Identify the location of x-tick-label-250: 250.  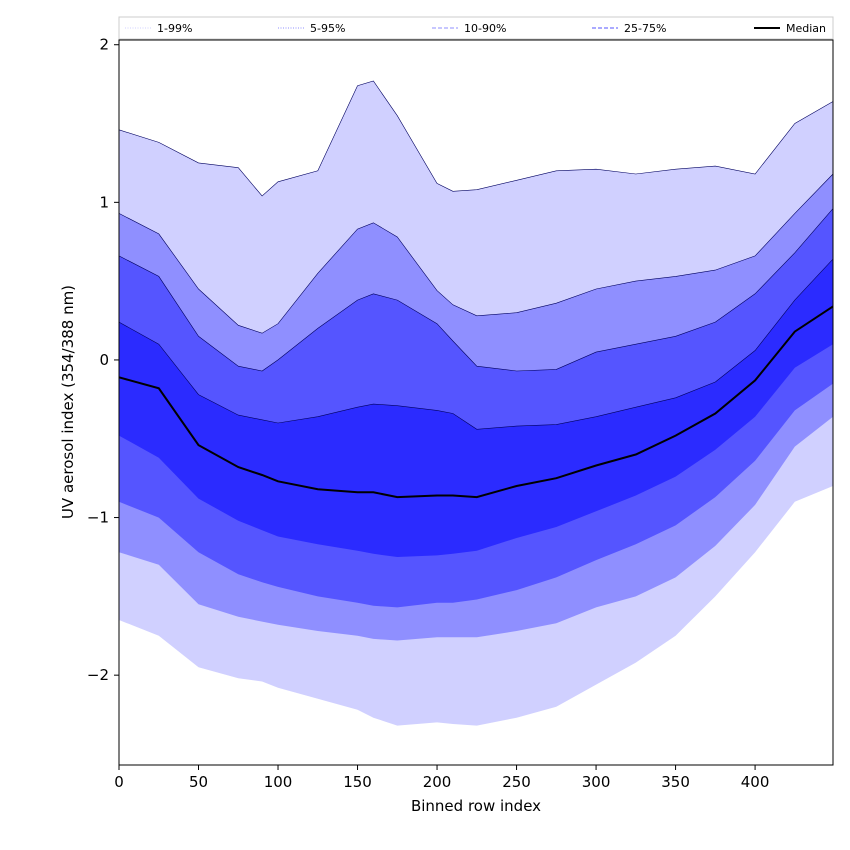
(516, 782).